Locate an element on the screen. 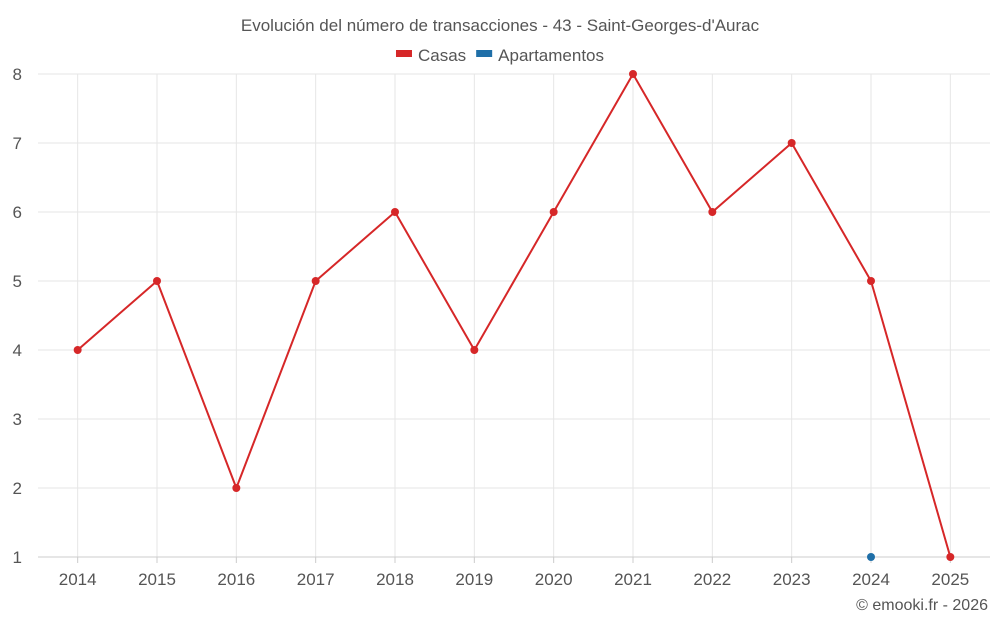 This screenshot has width=1000, height=625. series-apartamentos is located at coordinates (871, 557).